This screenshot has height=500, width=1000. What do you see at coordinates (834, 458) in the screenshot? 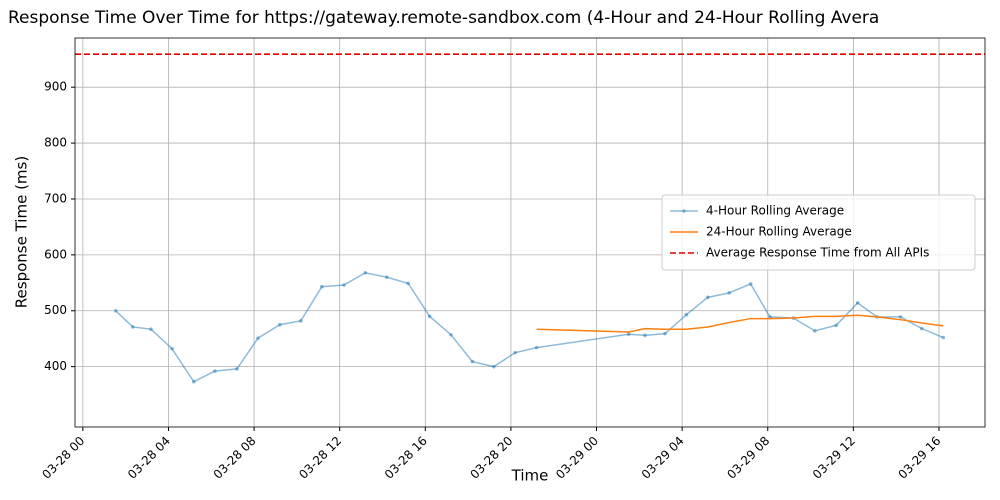
I see `x-tick-label: 03-29 12` at bounding box center [834, 458].